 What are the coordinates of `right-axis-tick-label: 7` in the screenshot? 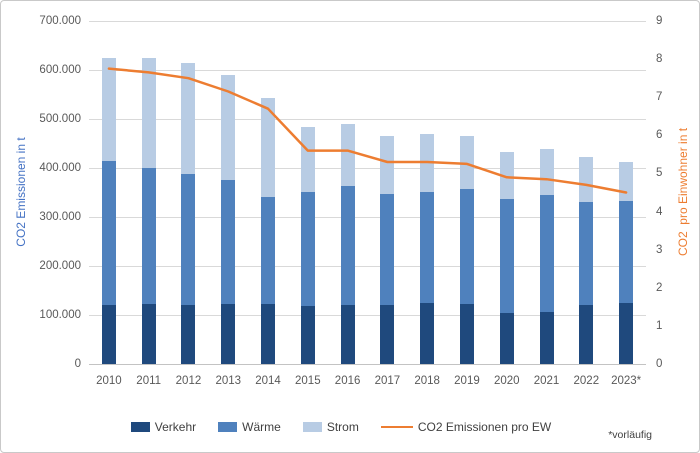 It's located at (659, 97).